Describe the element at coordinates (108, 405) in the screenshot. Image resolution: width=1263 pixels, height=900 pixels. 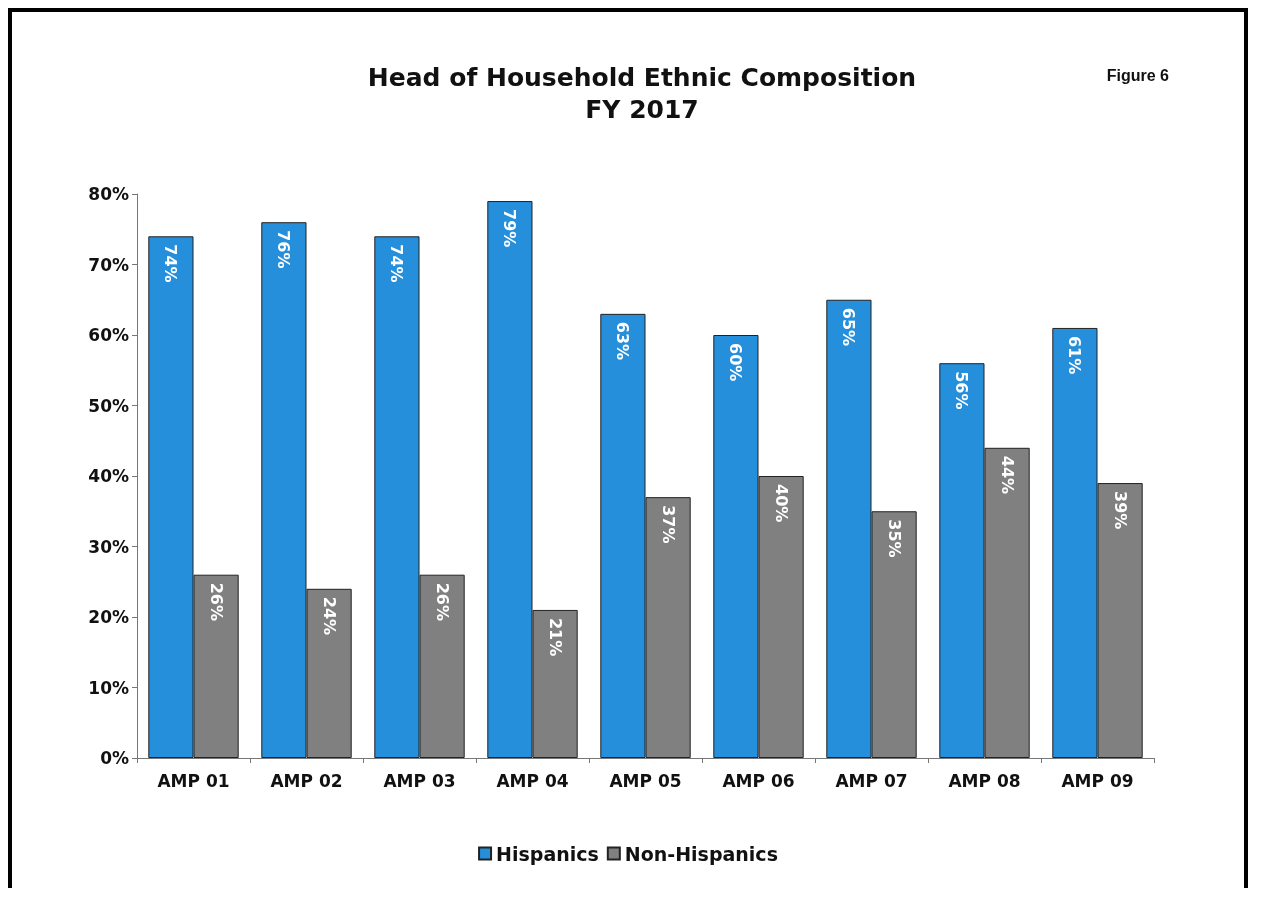
I see `y-tick-label: 50%` at that location.